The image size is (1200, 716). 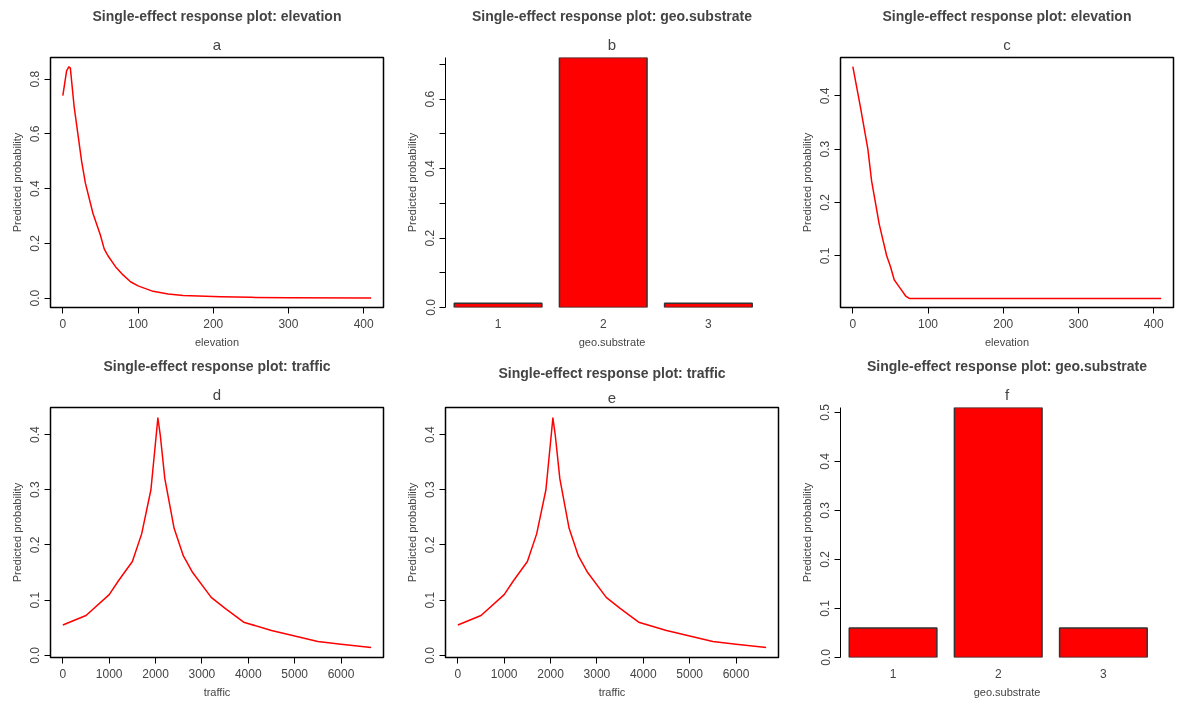 What do you see at coordinates (1007, 394) in the screenshot?
I see `chart-subtitle: f` at bounding box center [1007, 394].